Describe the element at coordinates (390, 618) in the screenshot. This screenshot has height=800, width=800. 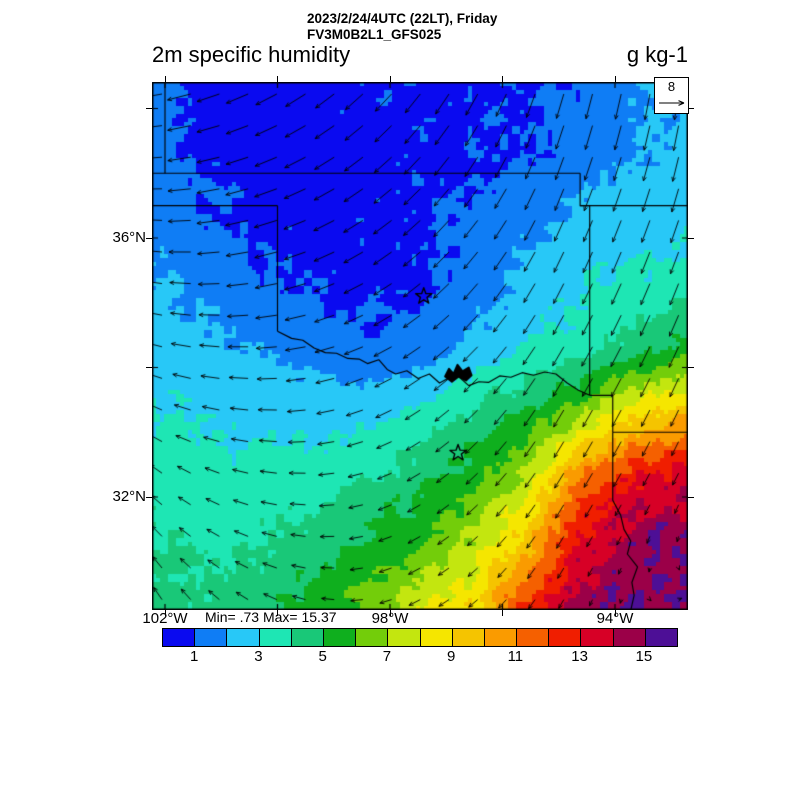
I see `lon-label-98: 98°W` at that location.